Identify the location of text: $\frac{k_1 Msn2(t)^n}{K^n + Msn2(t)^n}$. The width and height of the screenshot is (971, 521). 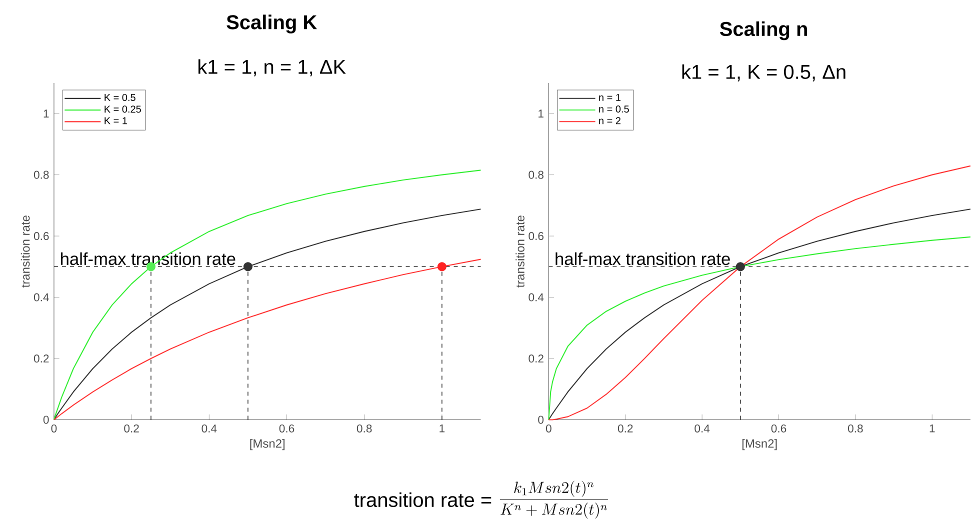
(554, 499).